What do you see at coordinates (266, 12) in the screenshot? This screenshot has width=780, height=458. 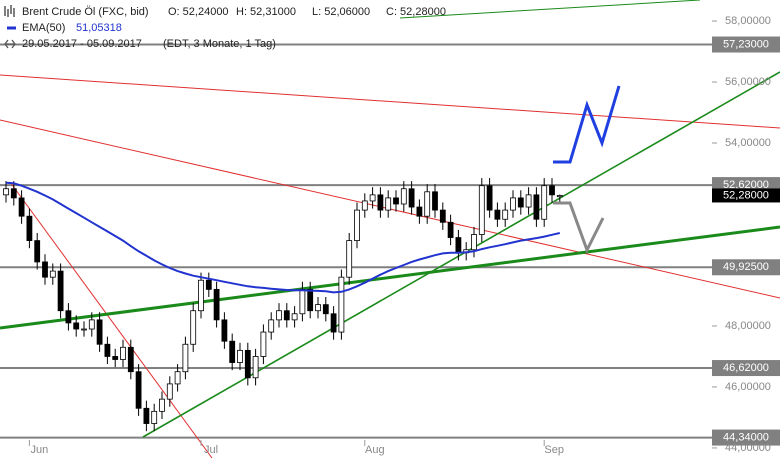 I see `high-text: H: 52,31000` at bounding box center [266, 12].